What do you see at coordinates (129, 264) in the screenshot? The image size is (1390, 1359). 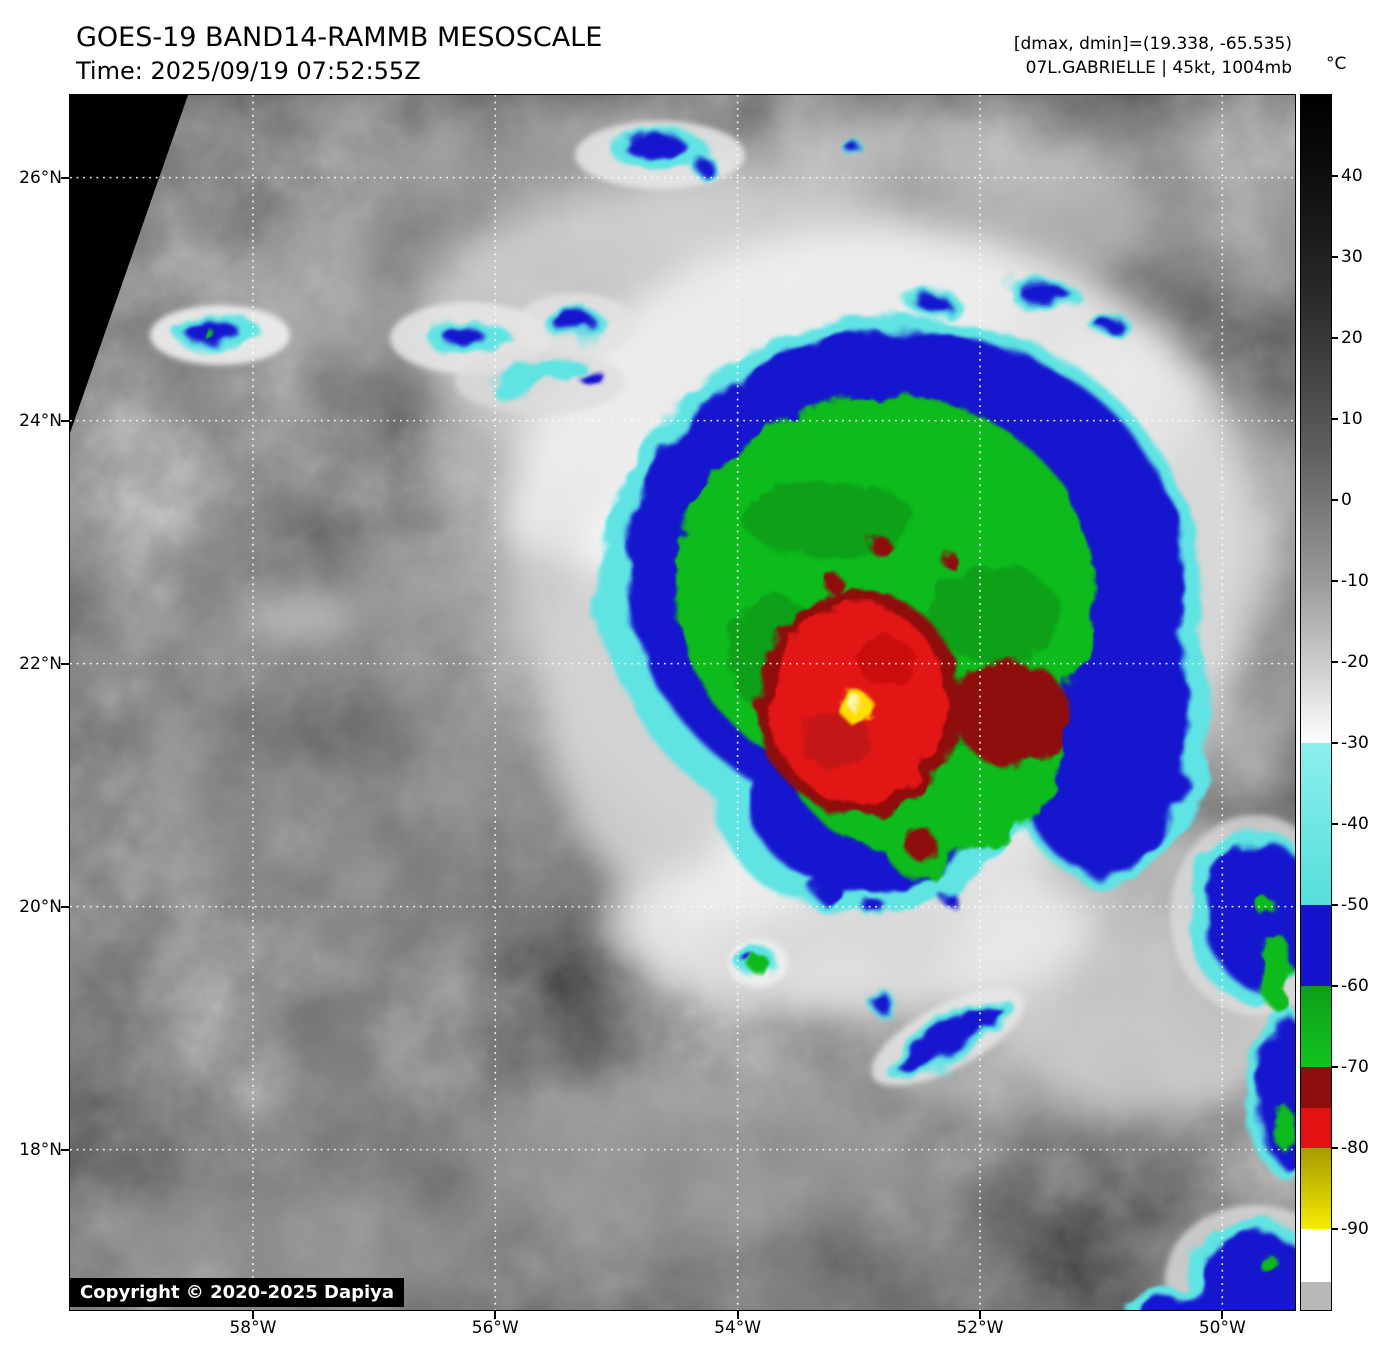 I see `scan-edge-wedge` at bounding box center [129, 264].